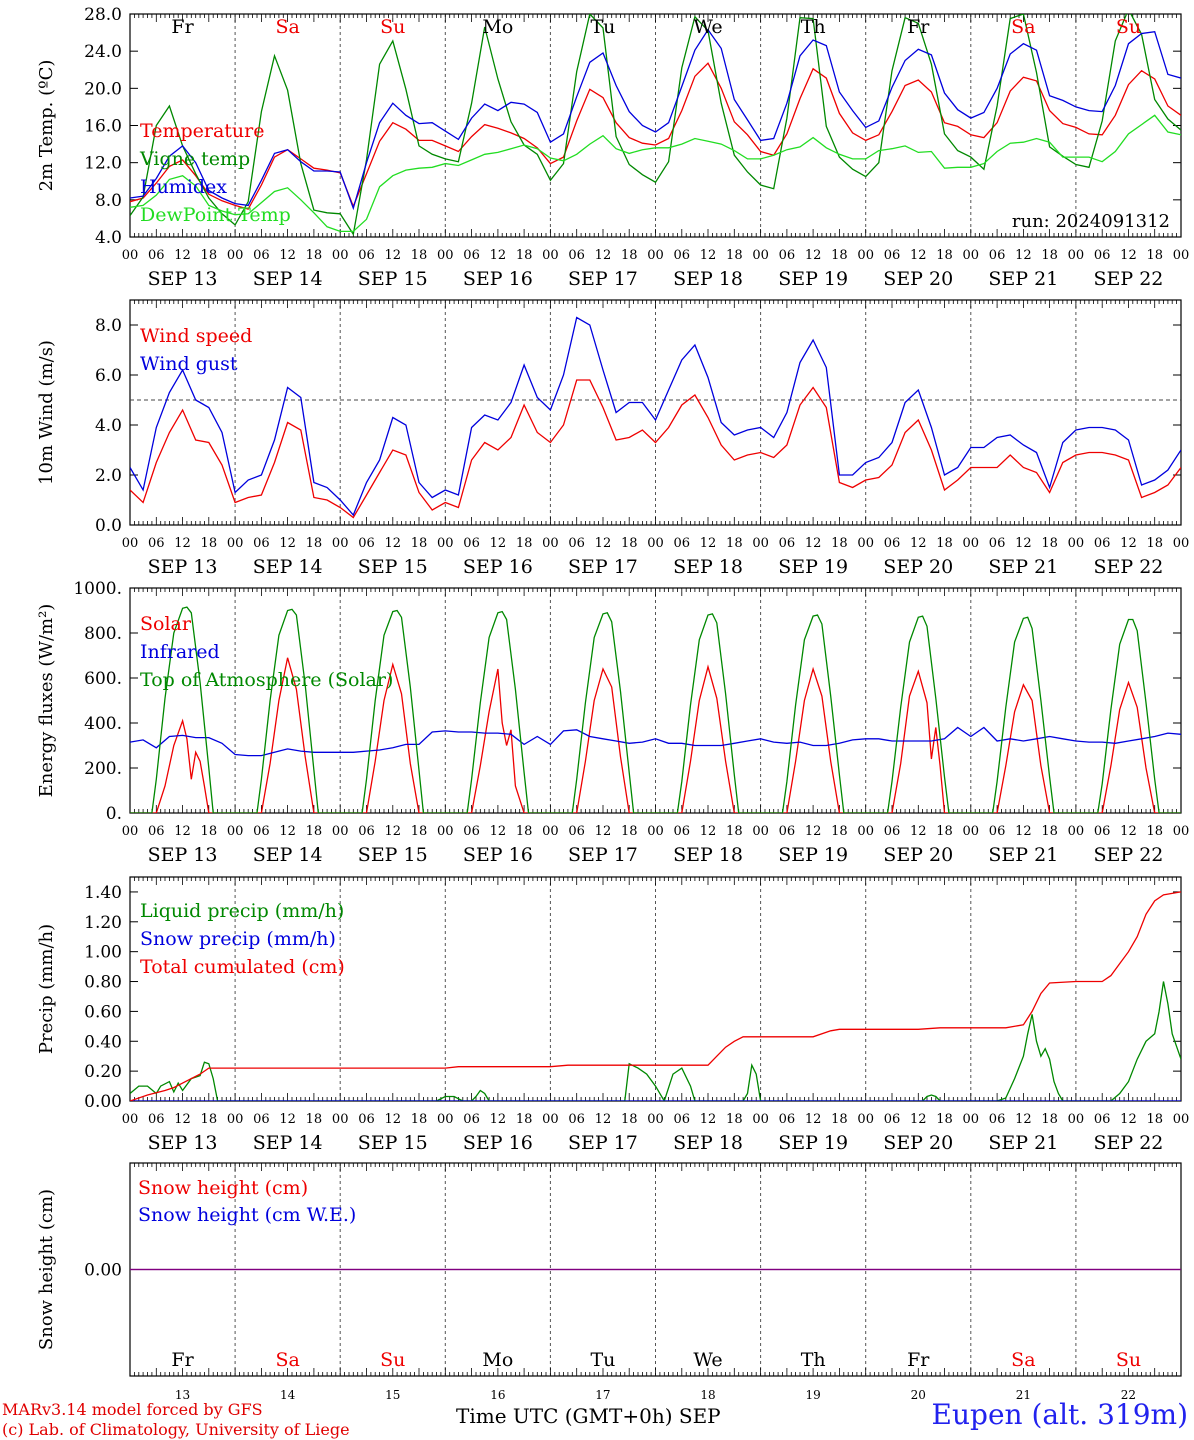 The image size is (1194, 1440). Describe the element at coordinates (182, 1395) in the screenshot. I see `day-number-label: 13` at that location.